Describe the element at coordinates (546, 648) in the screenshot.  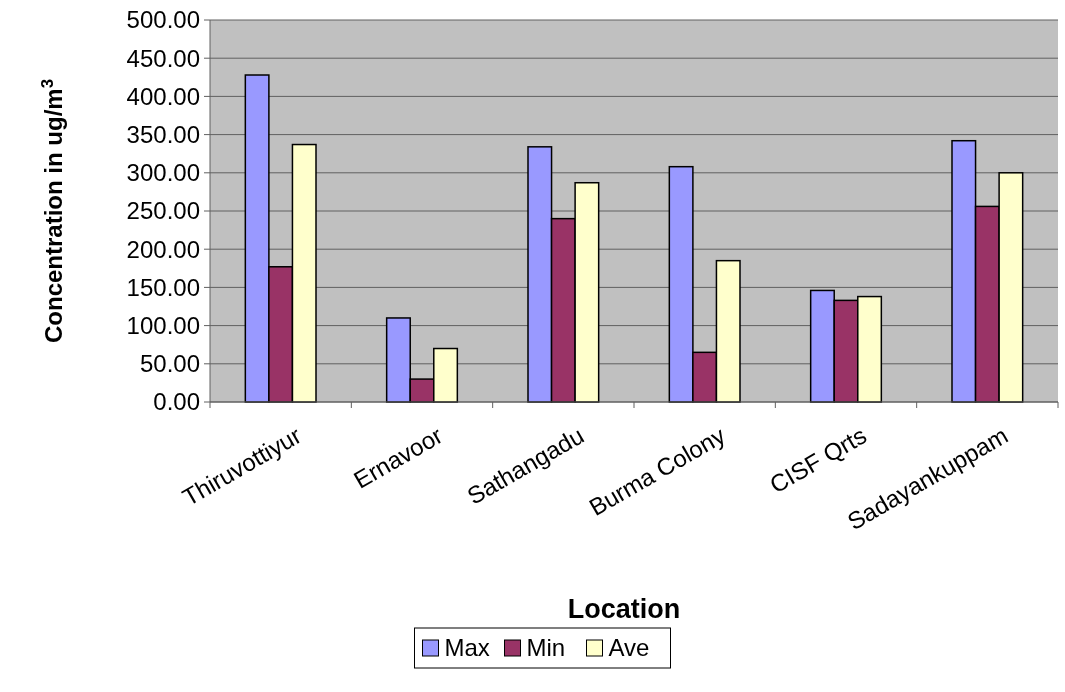
I see `legend-label: Min` at that location.